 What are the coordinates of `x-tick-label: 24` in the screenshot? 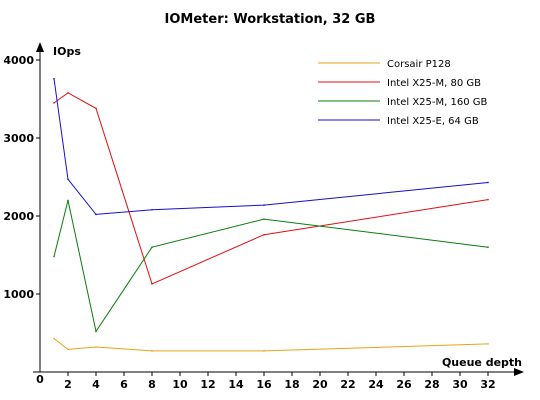 It's located at (376, 384).